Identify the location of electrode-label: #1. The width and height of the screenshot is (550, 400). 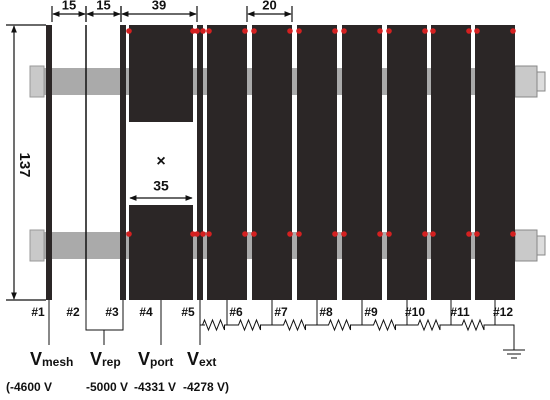
(38, 312).